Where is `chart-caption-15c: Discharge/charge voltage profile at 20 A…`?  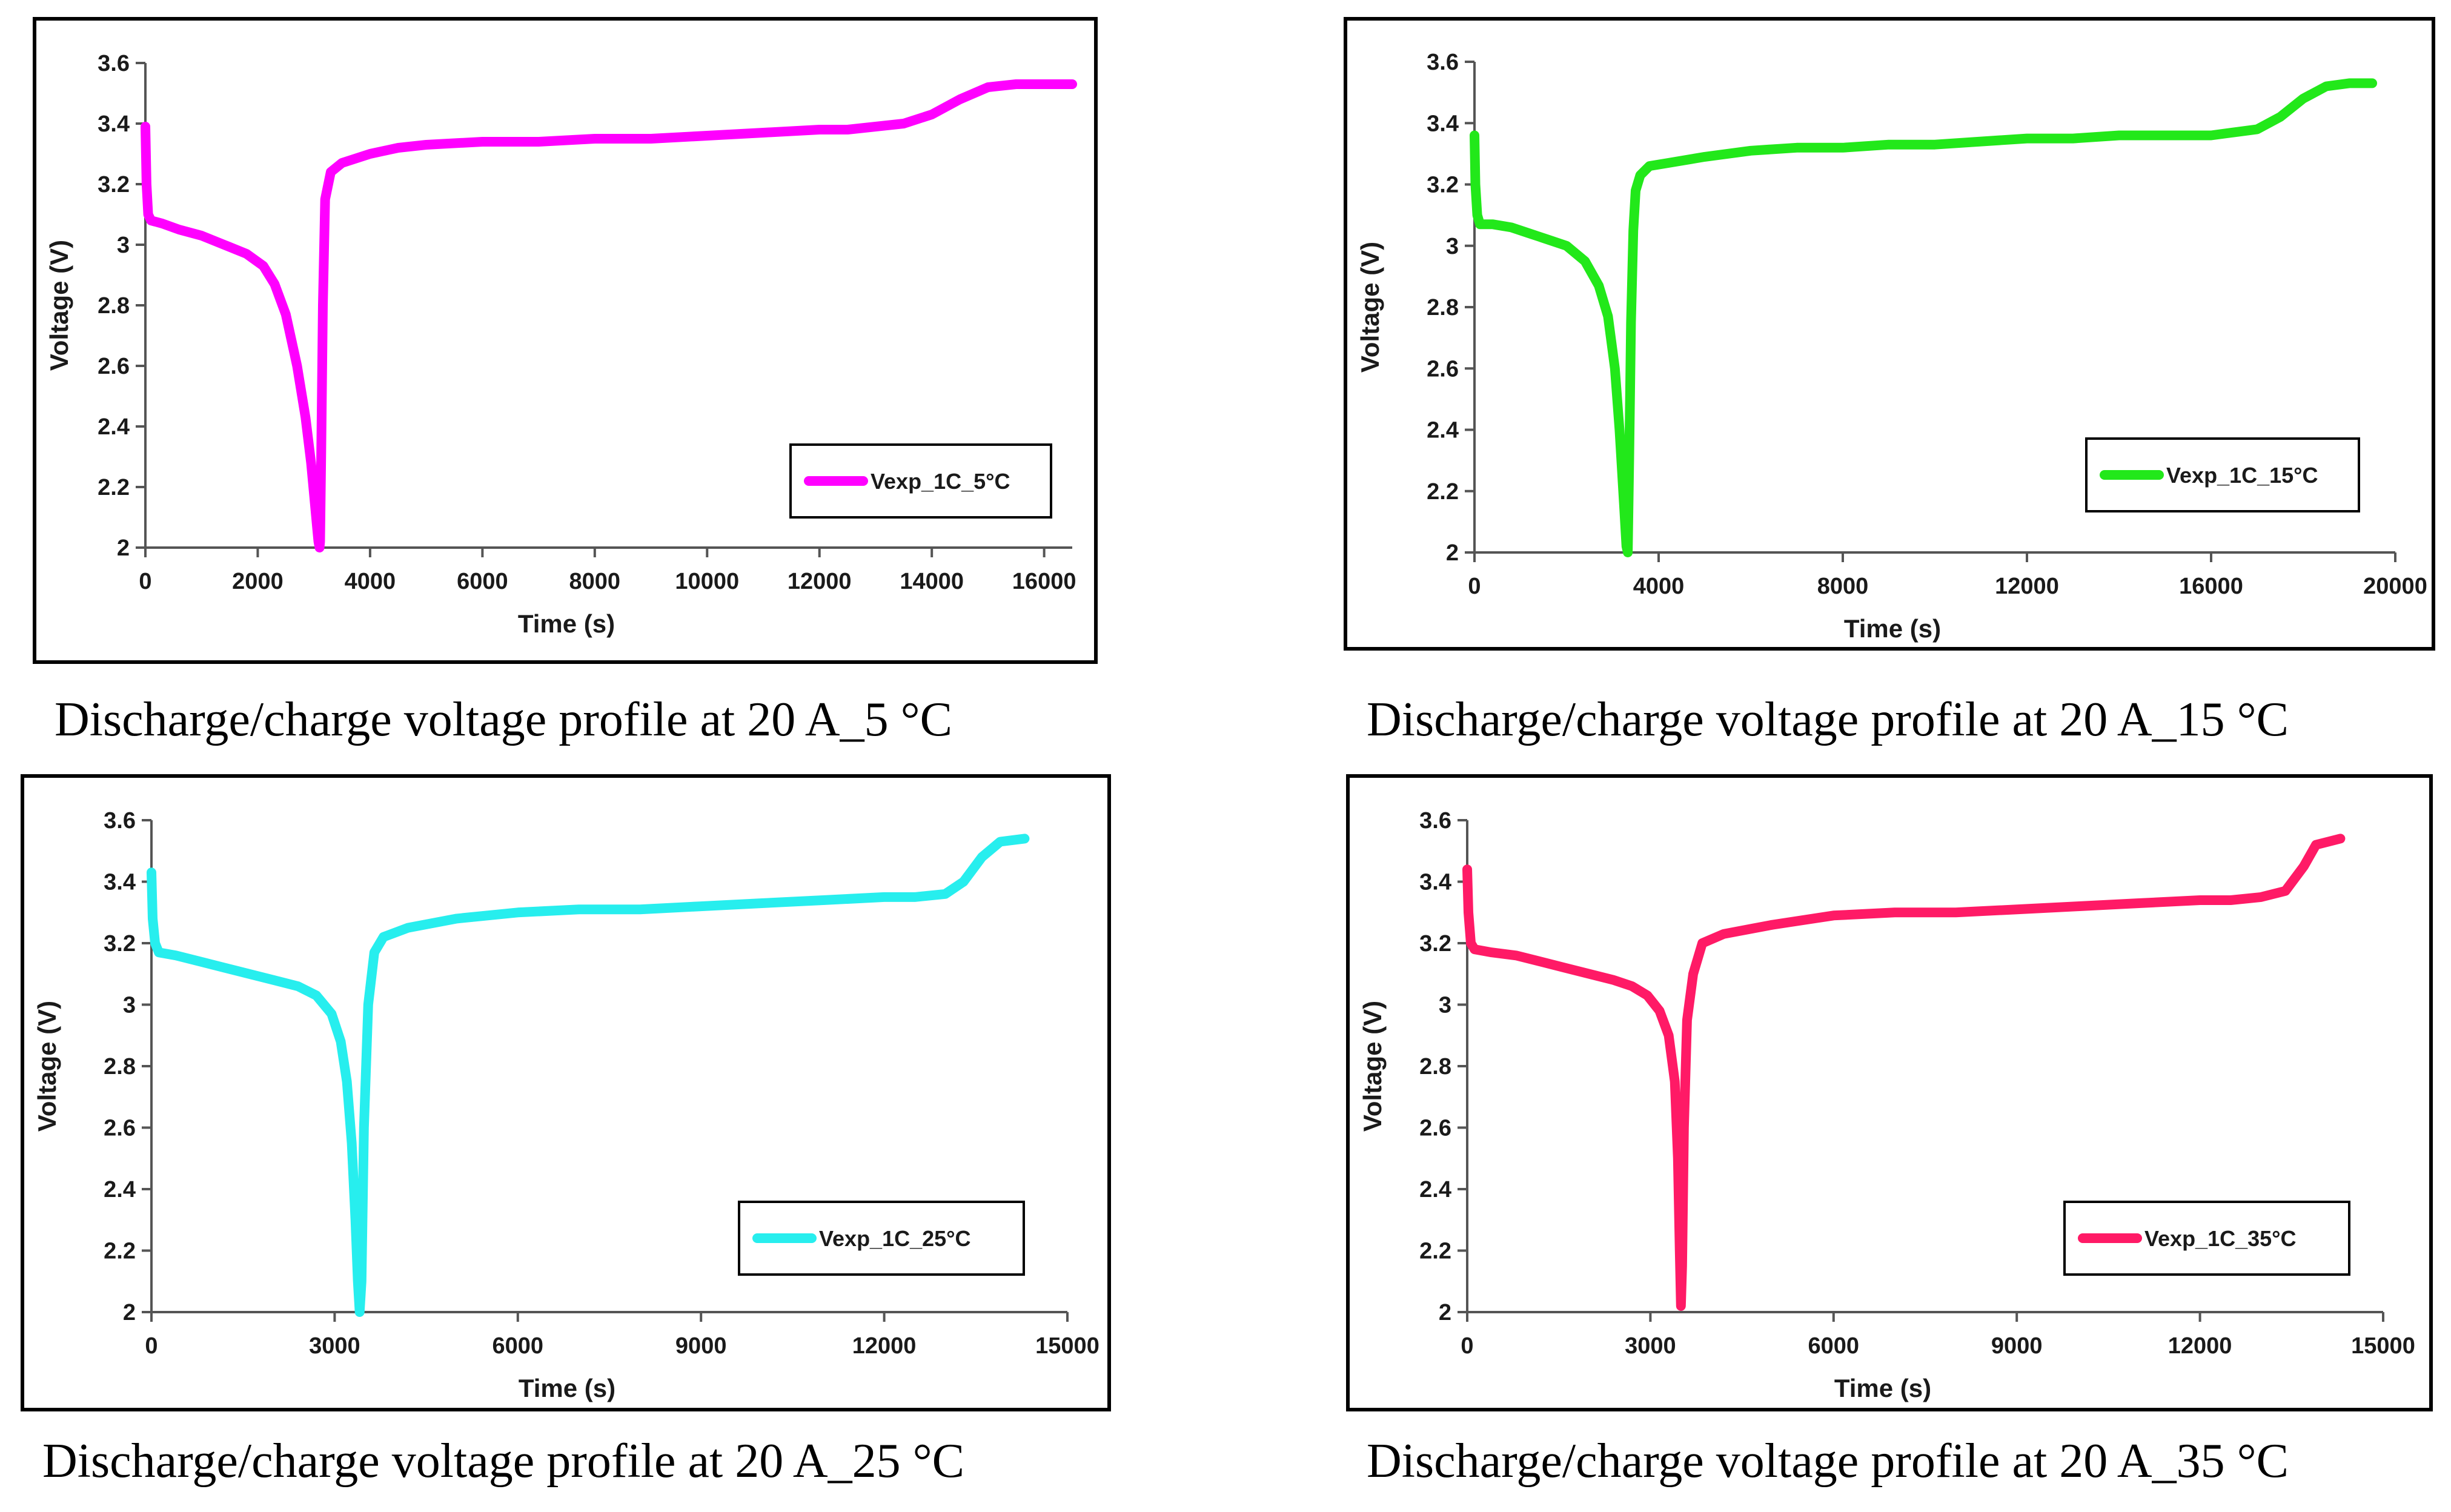 chart-caption-15c: Discharge/charge voltage profile at 20 A… is located at coordinates (1828, 719).